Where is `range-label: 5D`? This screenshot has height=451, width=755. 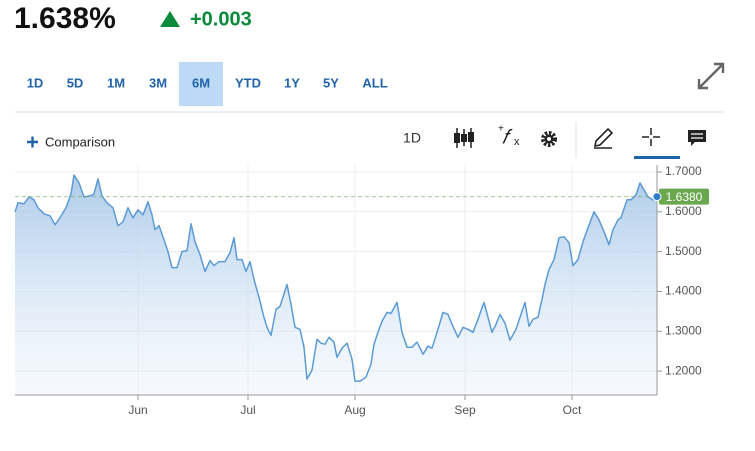
range-label: 5D is located at coordinates (75, 82).